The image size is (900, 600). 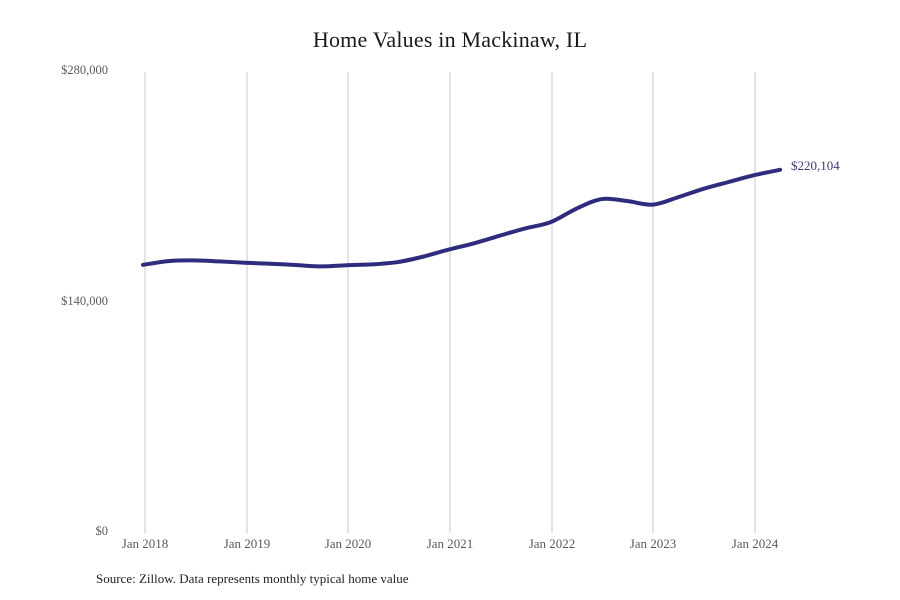 I want to click on chart-title: Home Values in Mackinaw, IL, so click(x=450, y=39).